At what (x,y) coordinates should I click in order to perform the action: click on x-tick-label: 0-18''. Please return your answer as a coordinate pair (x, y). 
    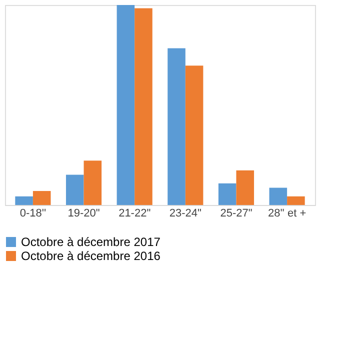
    Looking at the image, I should click on (33, 214).